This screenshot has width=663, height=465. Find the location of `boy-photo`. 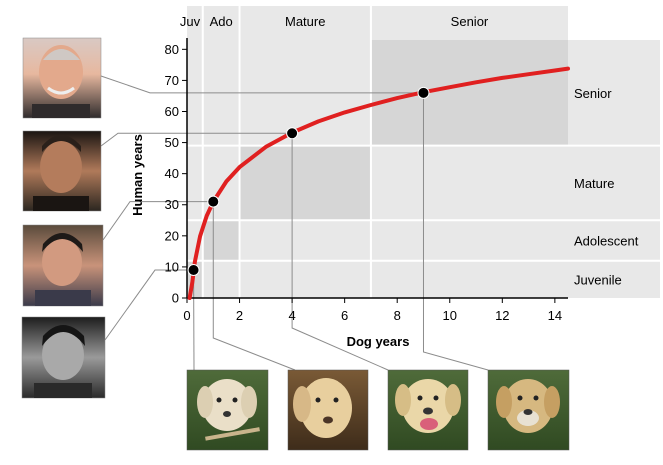

boy-photo is located at coordinates (63, 357).